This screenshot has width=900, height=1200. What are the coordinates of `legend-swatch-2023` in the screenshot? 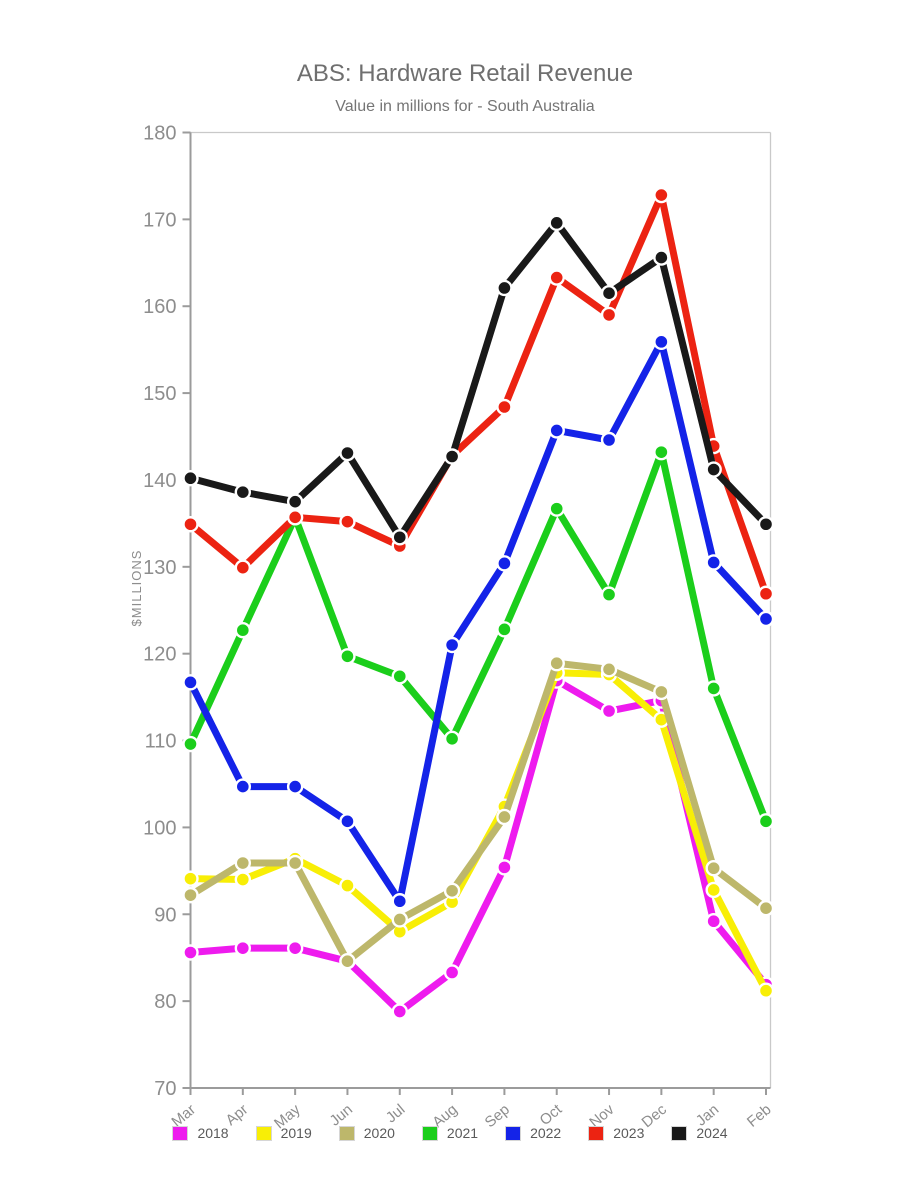 It's located at (596, 1133).